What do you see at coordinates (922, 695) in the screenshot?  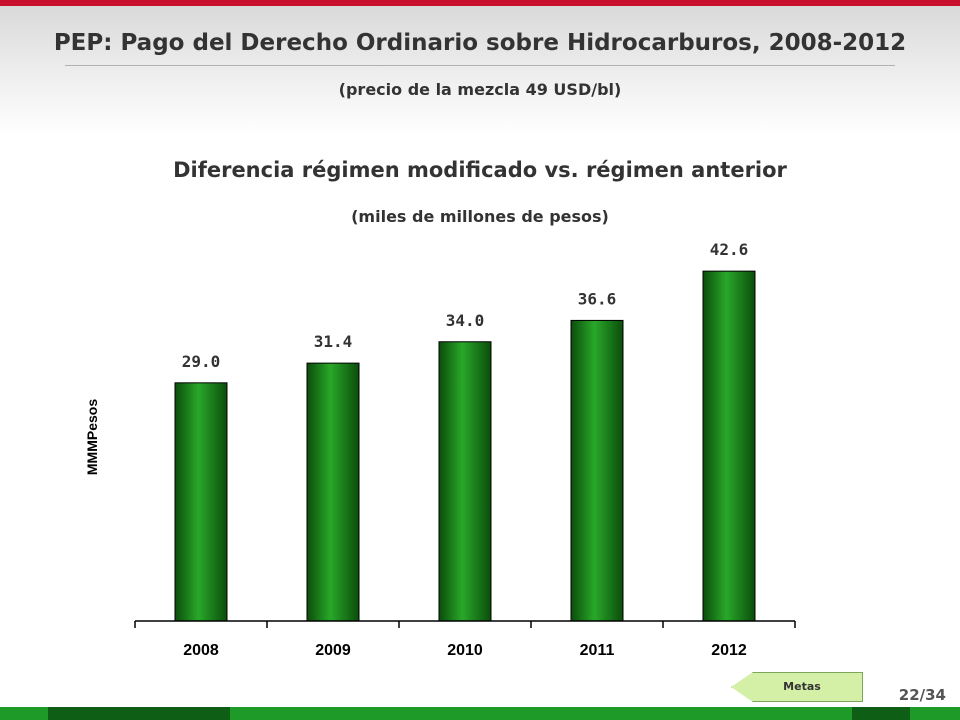 I see `page-number: 22/34` at bounding box center [922, 695].